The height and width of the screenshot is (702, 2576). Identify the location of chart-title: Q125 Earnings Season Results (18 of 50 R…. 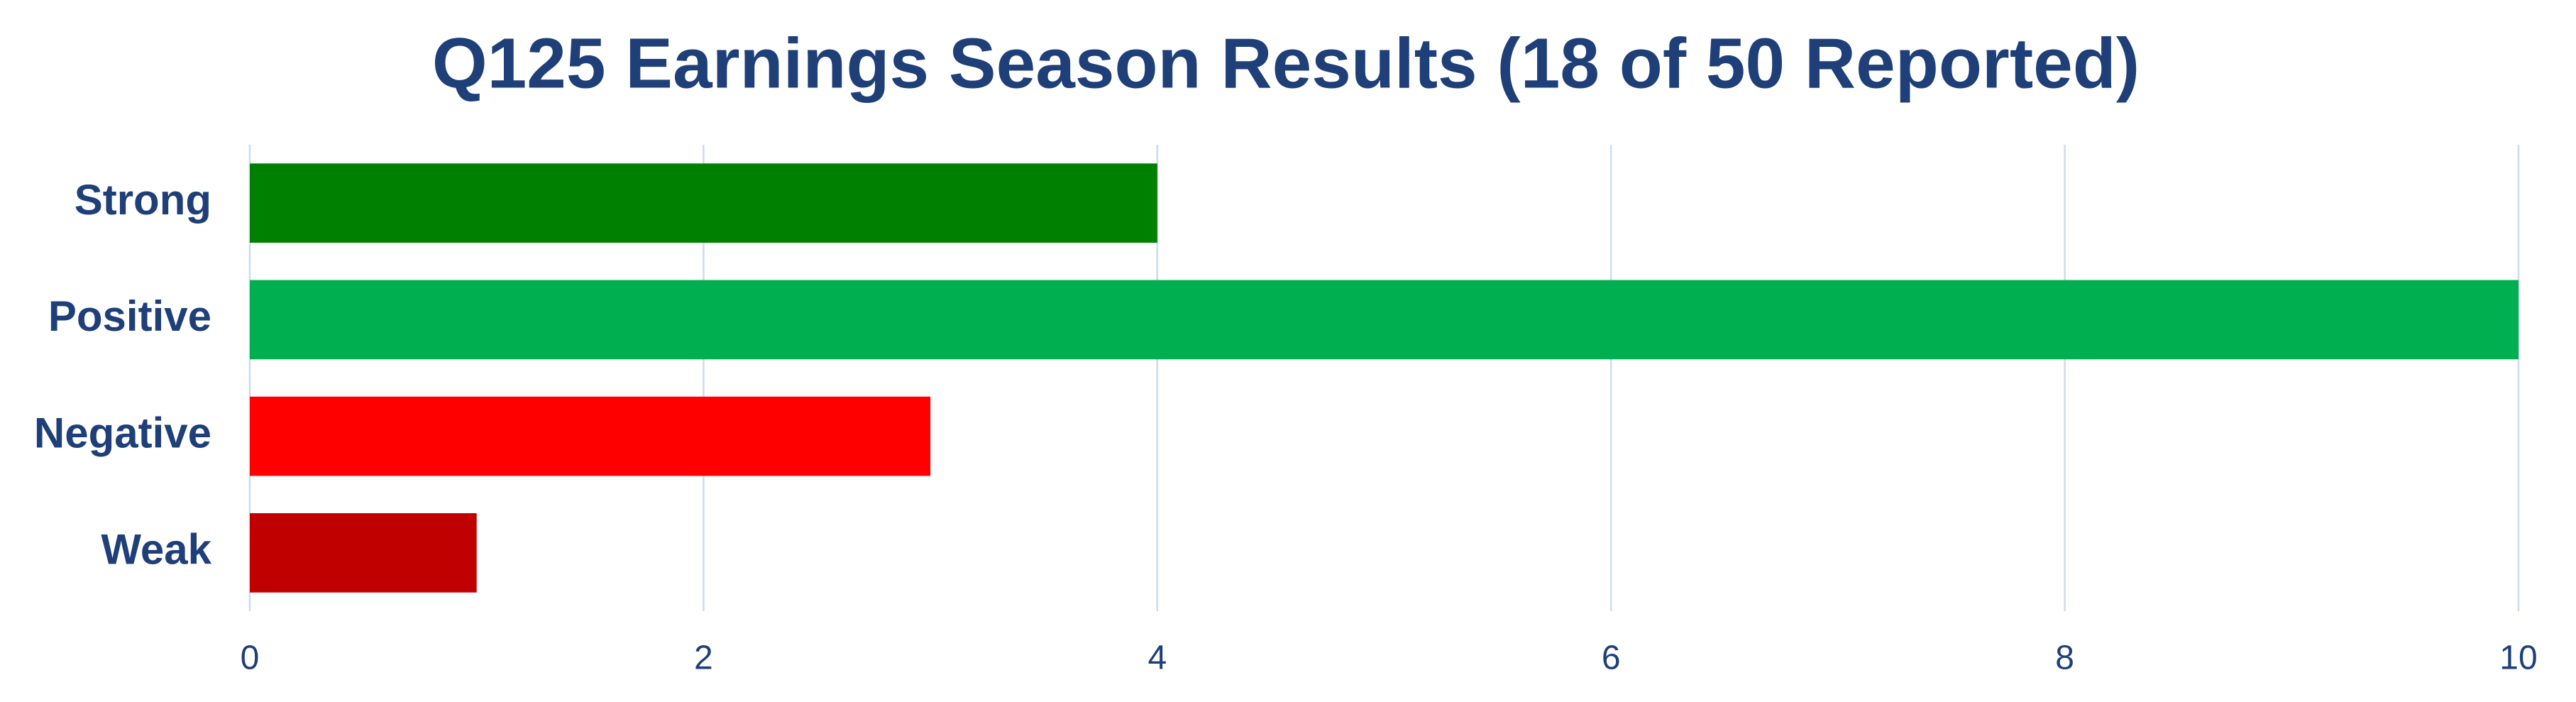
(1286, 63).